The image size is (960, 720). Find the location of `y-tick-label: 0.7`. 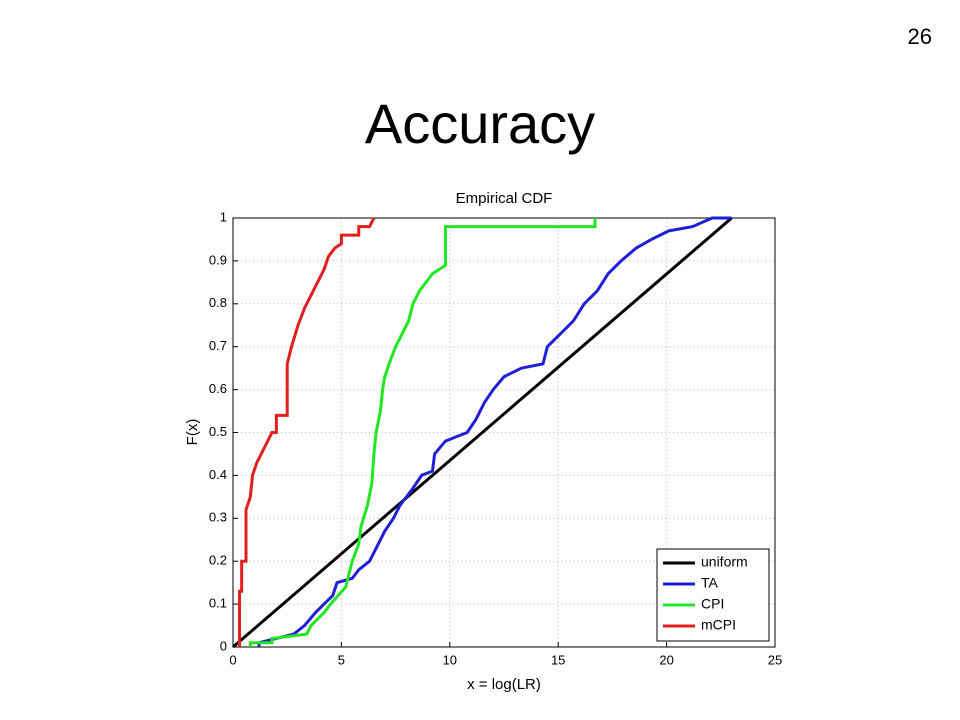

y-tick-label: 0.7 is located at coordinates (218, 345).